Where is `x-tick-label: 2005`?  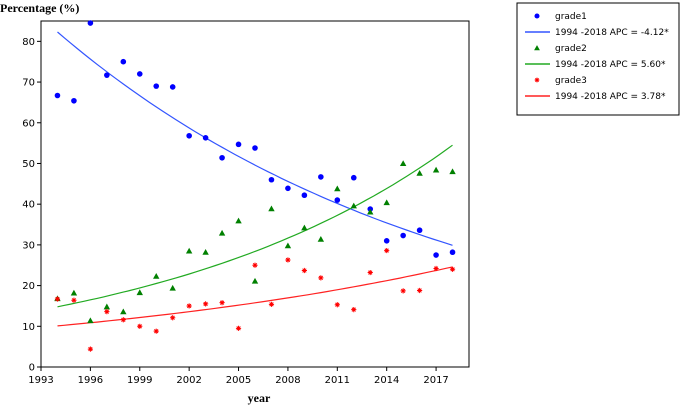
x-tick-label: 2005 is located at coordinates (238, 380).